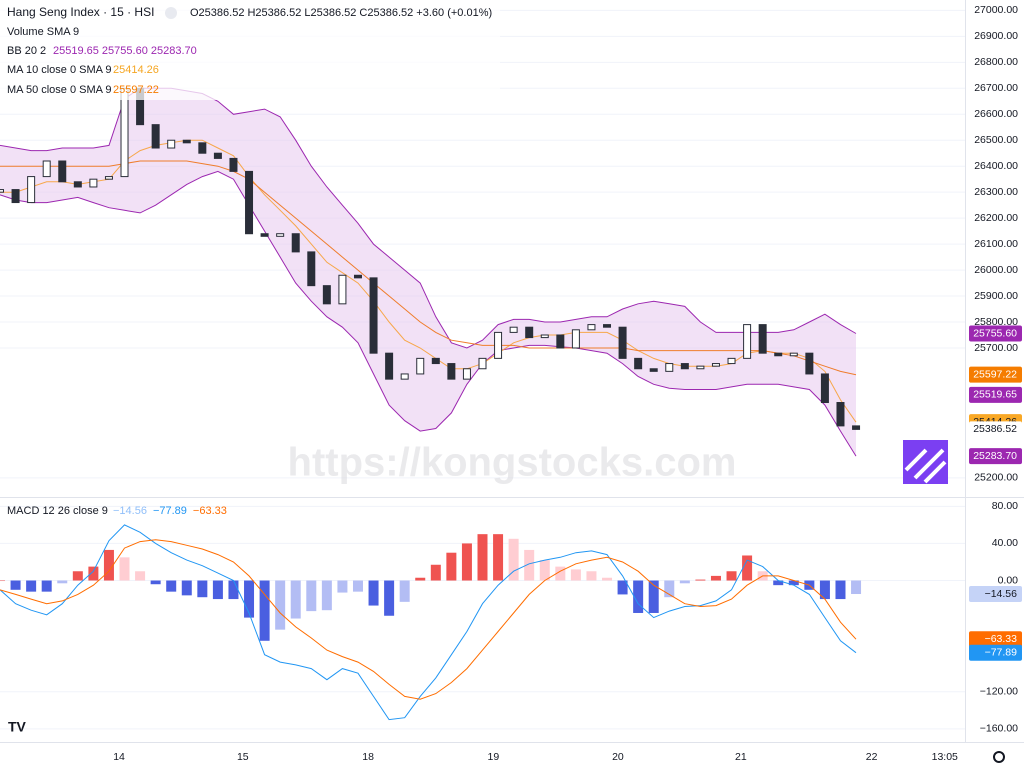 The image size is (1024, 768). Describe the element at coordinates (59, 70) in the screenshot. I see `indicator-name: MA 10 close 0 SMA 9` at that location.